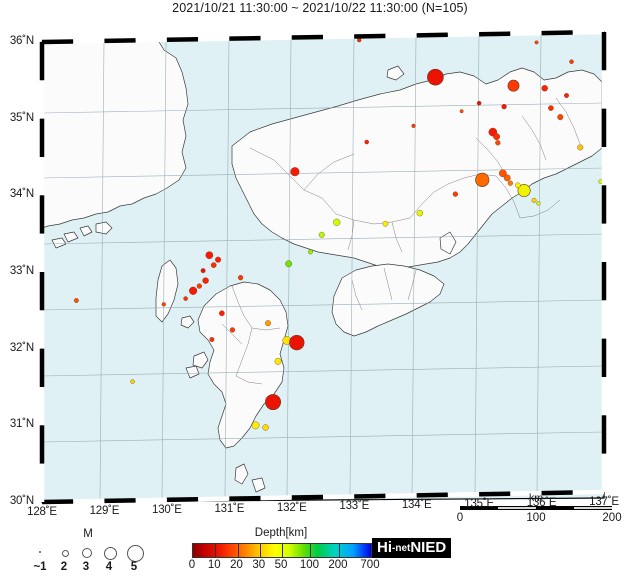 The height and width of the screenshot is (578, 640). Describe the element at coordinates (21, 117) in the screenshot. I see `lat-tick-label: 35˚N` at that location.